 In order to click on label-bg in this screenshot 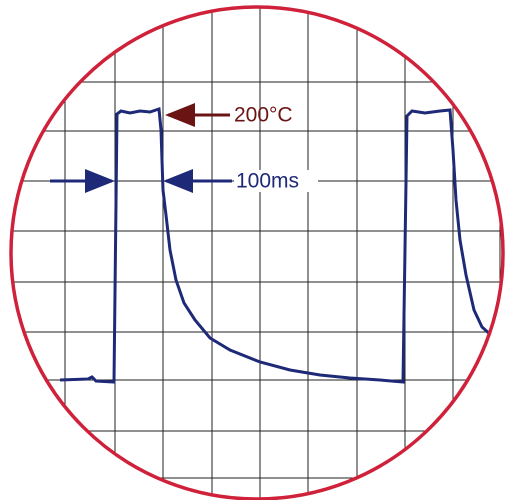, I will do `click(276, 181)`.